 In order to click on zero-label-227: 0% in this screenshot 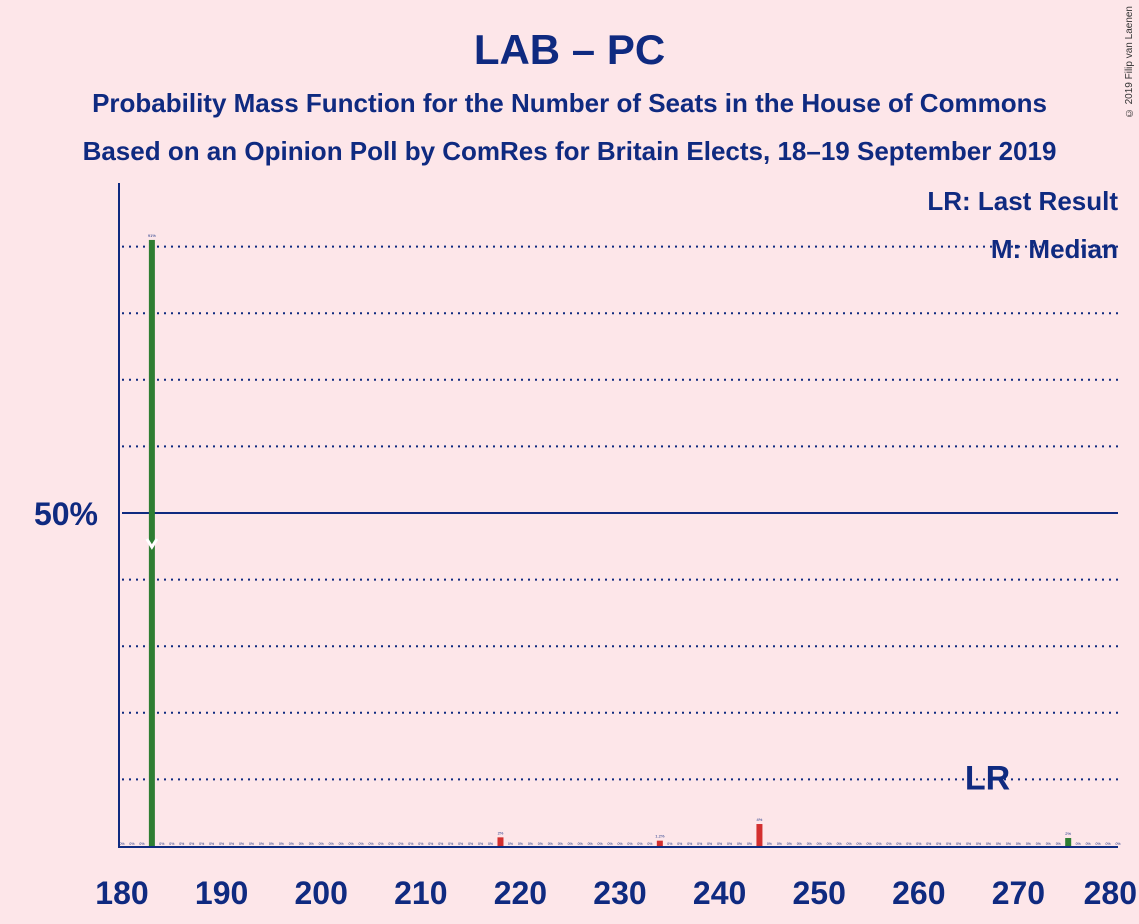, I will do `click(590, 844)`.